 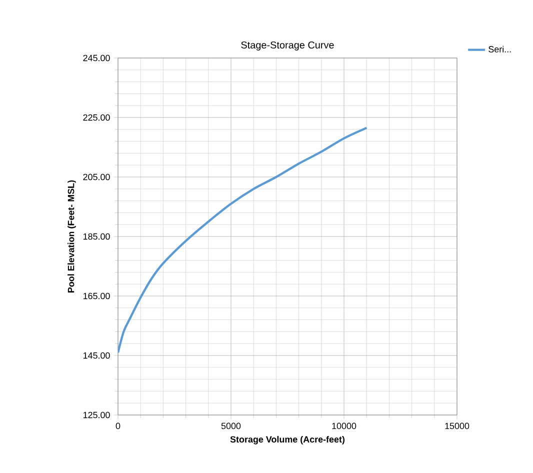 I want to click on x-tick-label: 15000, so click(x=457, y=426).